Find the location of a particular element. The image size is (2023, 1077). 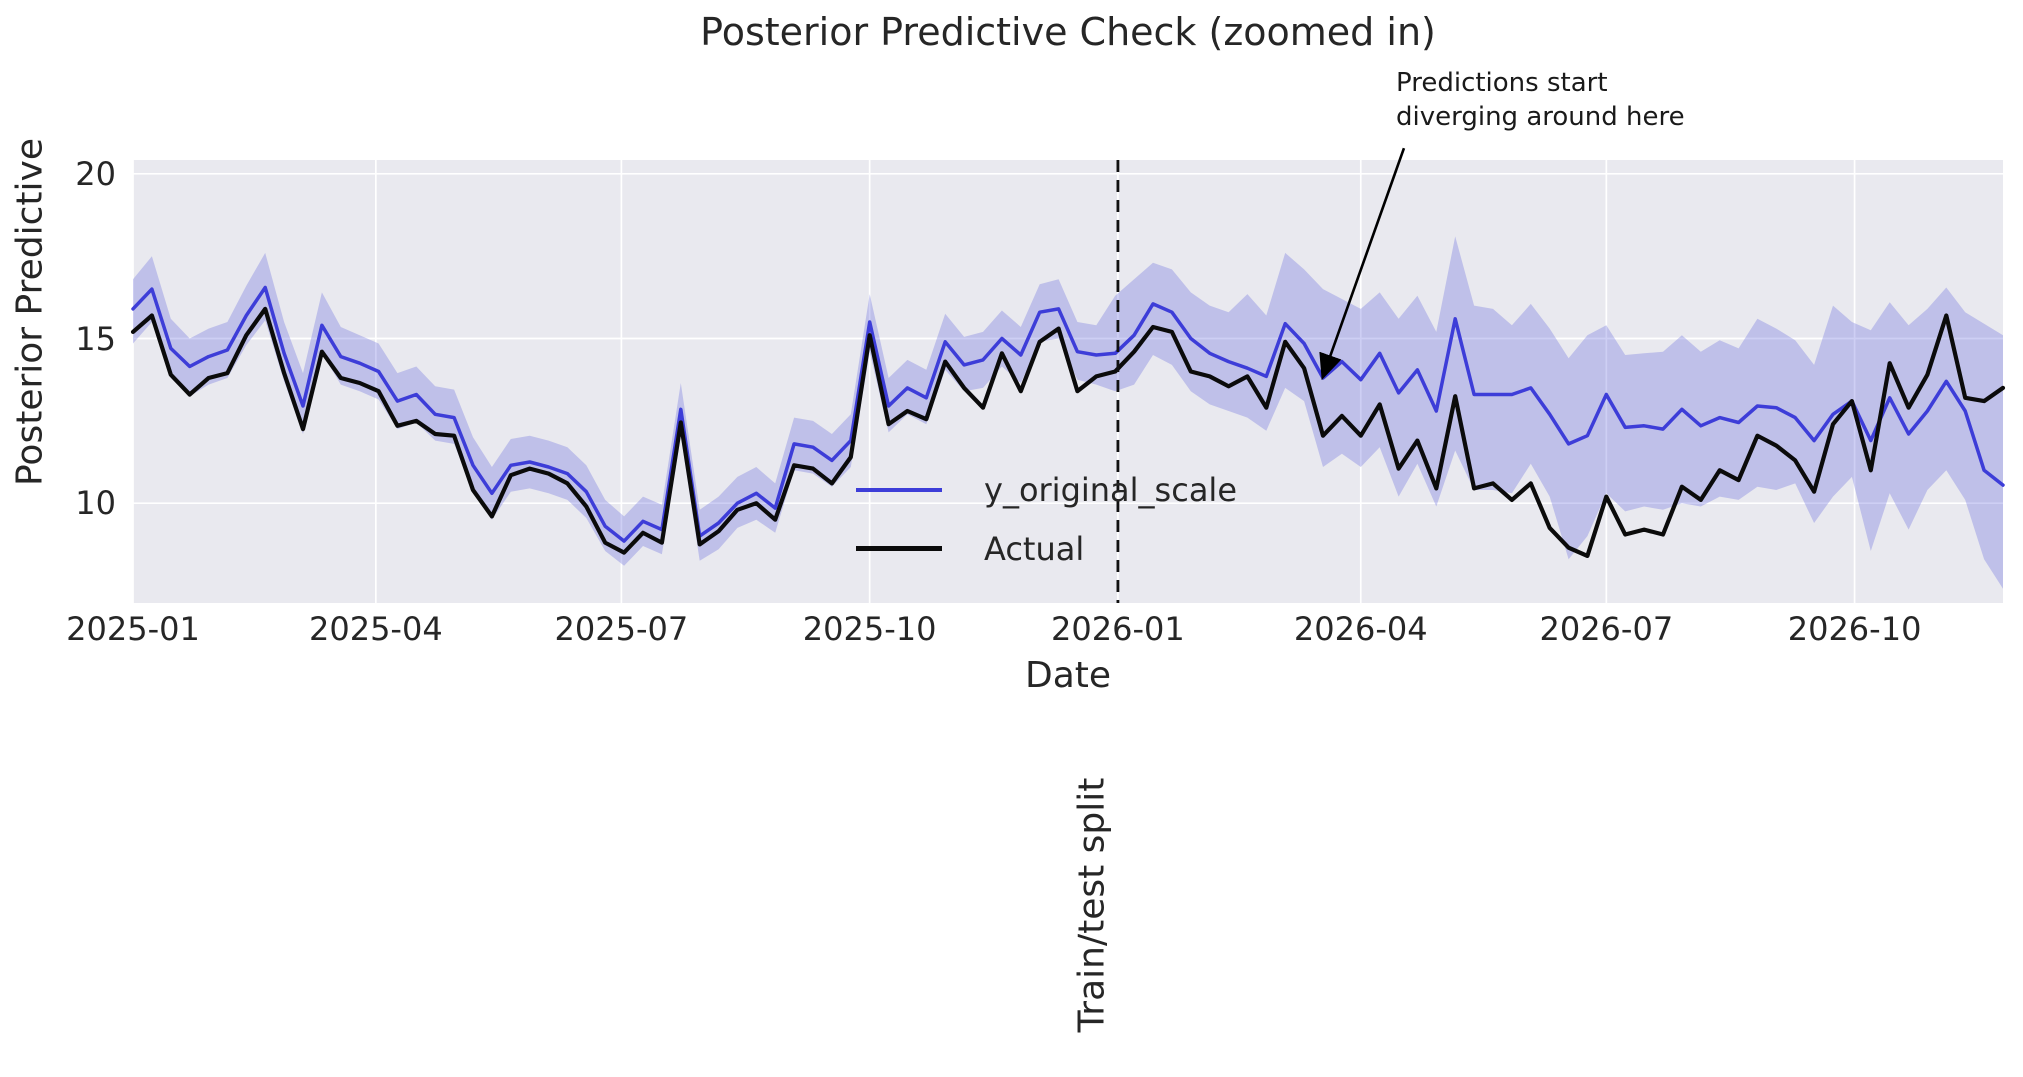

y-tick-label: 15 is located at coordinates (95, 338).